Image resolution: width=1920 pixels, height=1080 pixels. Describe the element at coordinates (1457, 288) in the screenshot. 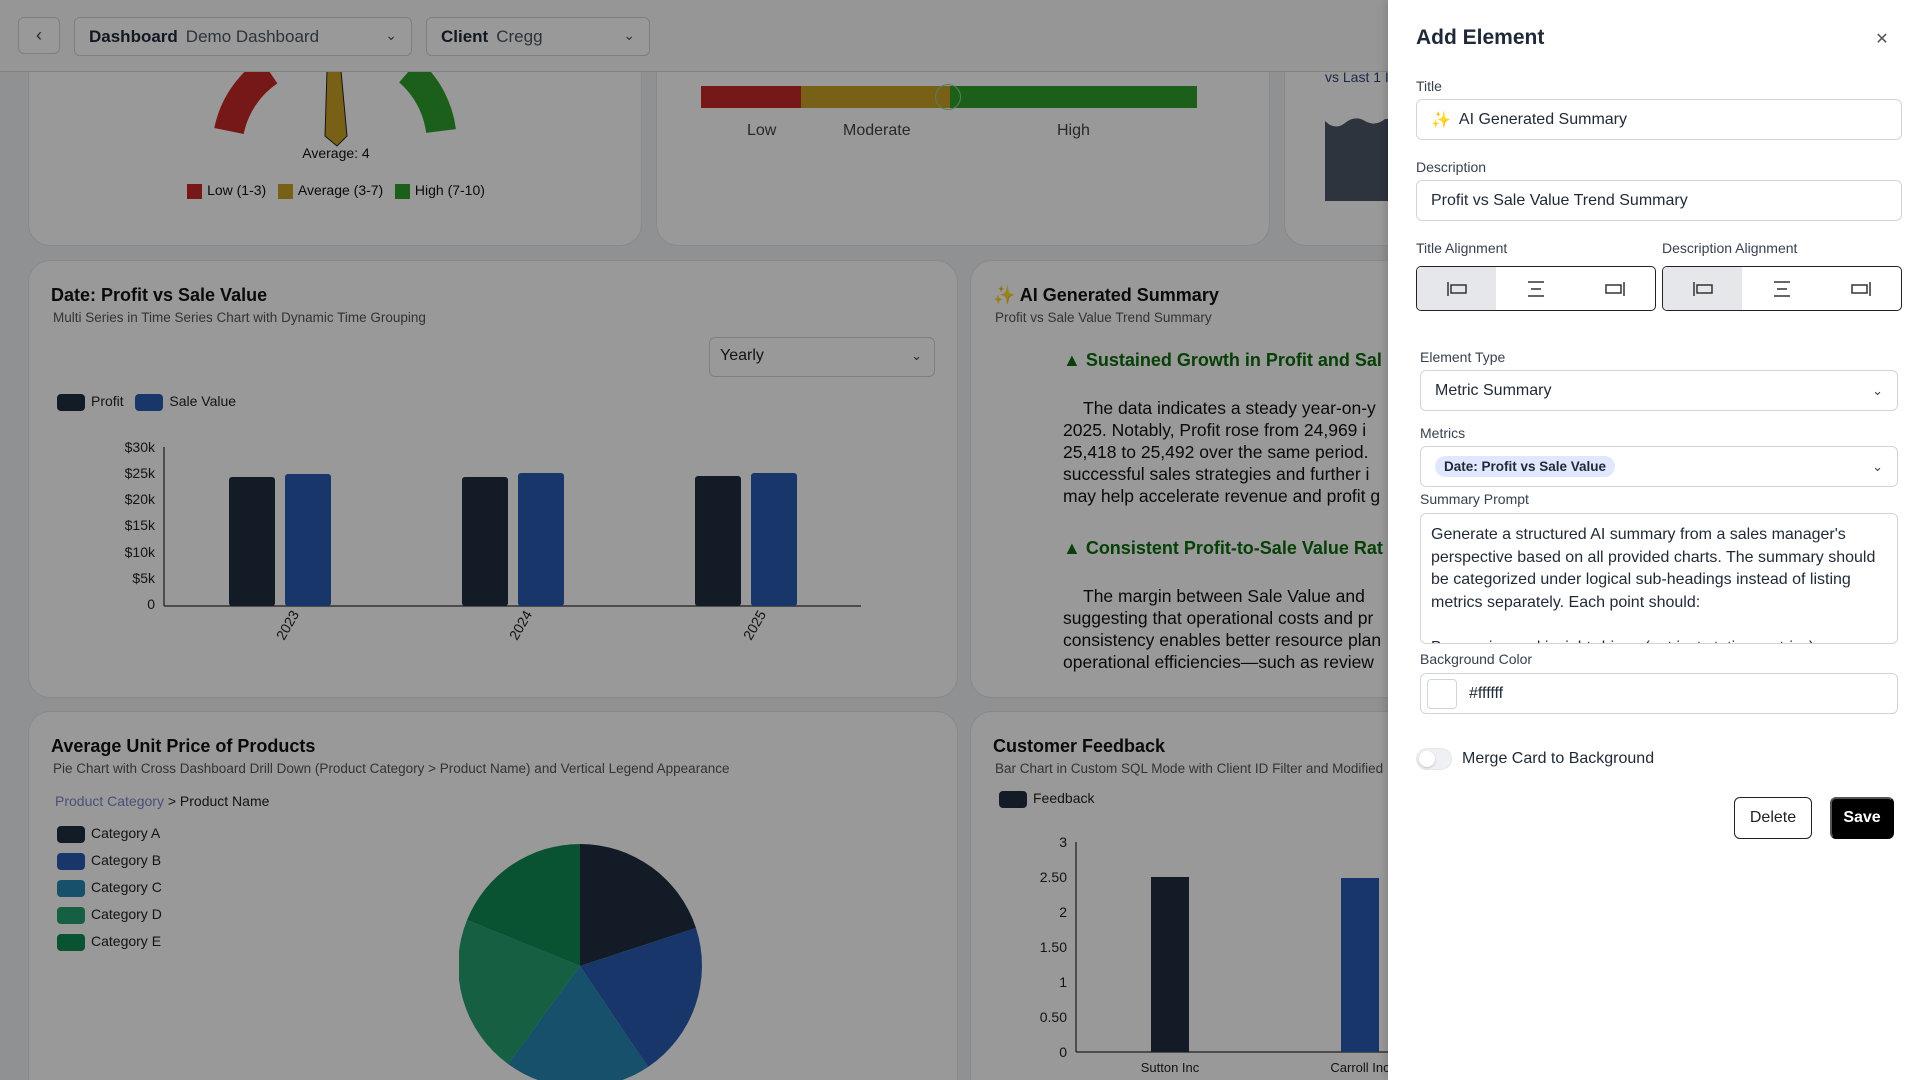

I see `title-align-left-button` at that location.